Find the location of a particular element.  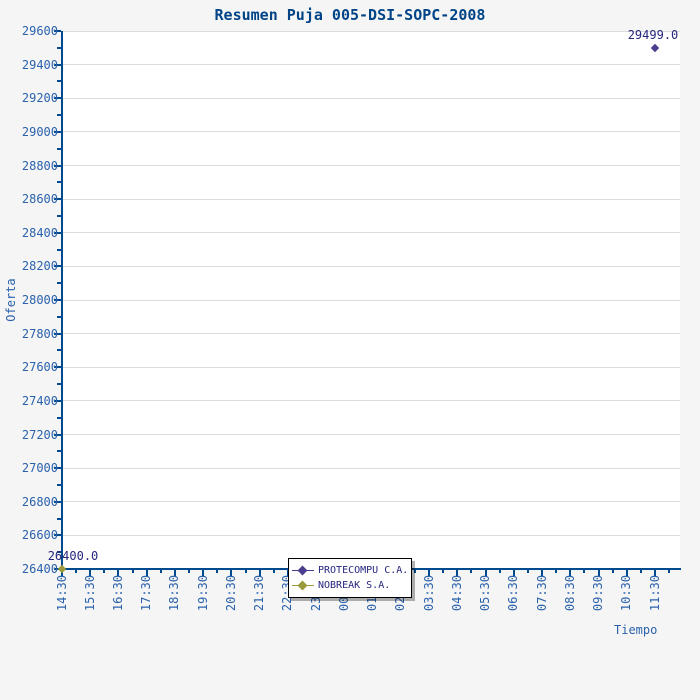

x-tick-label: 14:30 is located at coordinates (61, 593).